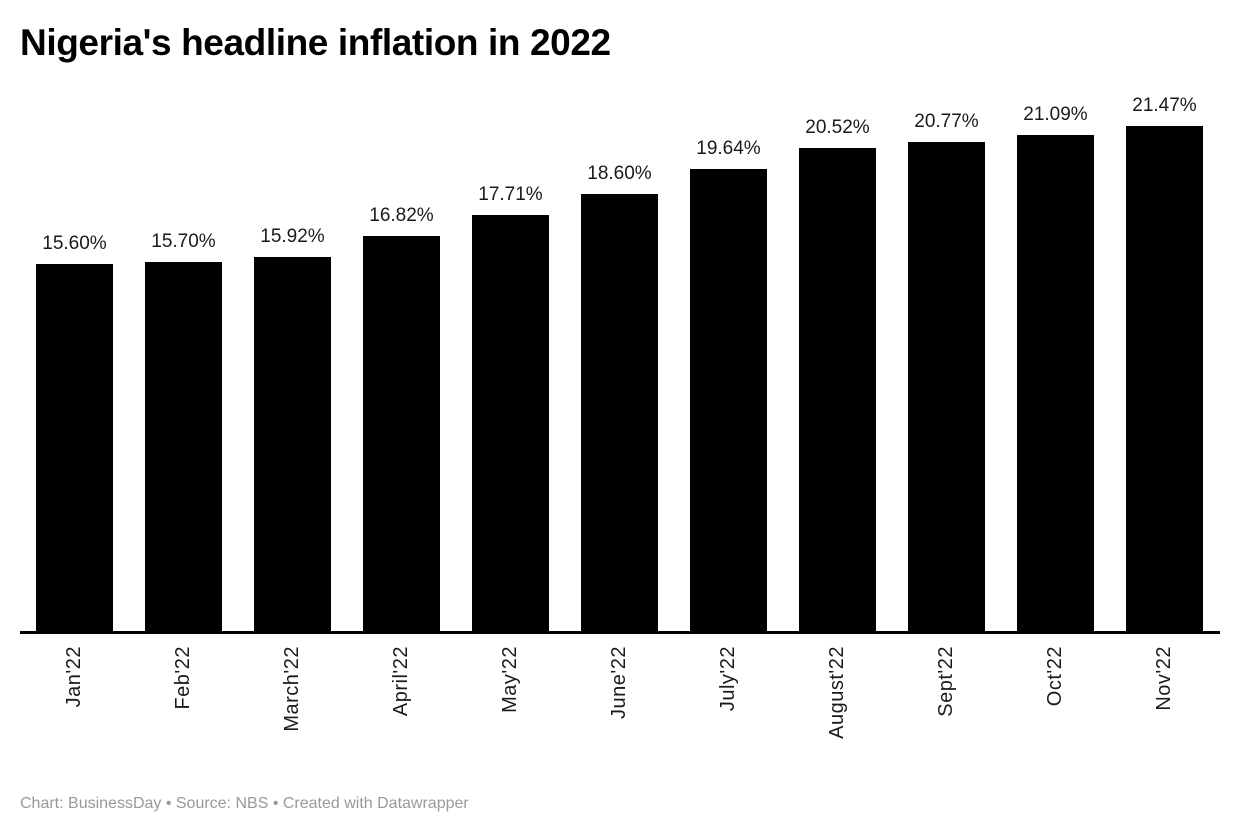 This screenshot has height=840, width=1240. I want to click on bar-August'22, so click(837, 390).